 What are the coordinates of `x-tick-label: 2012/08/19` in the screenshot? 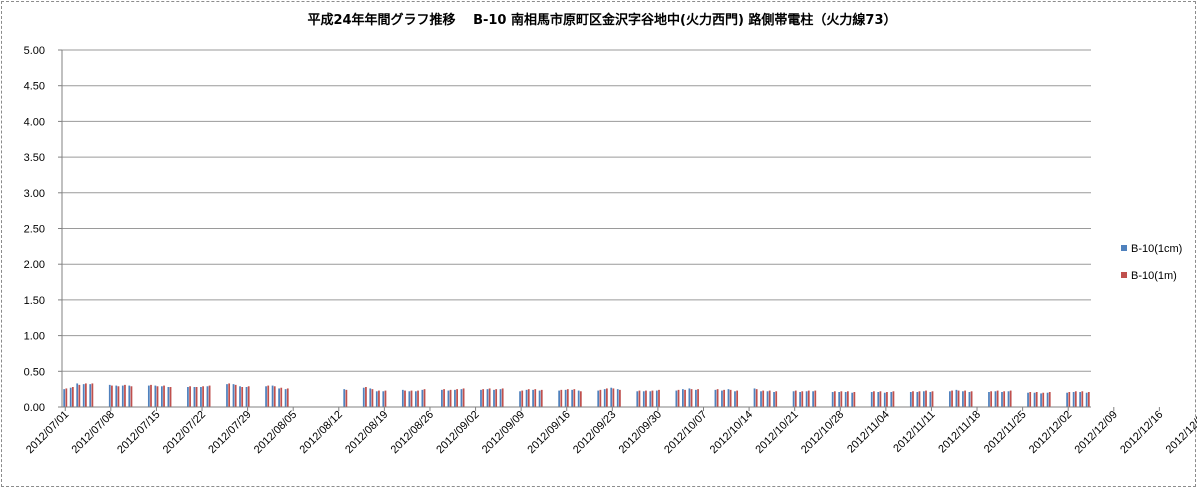 It's located at (366, 432).